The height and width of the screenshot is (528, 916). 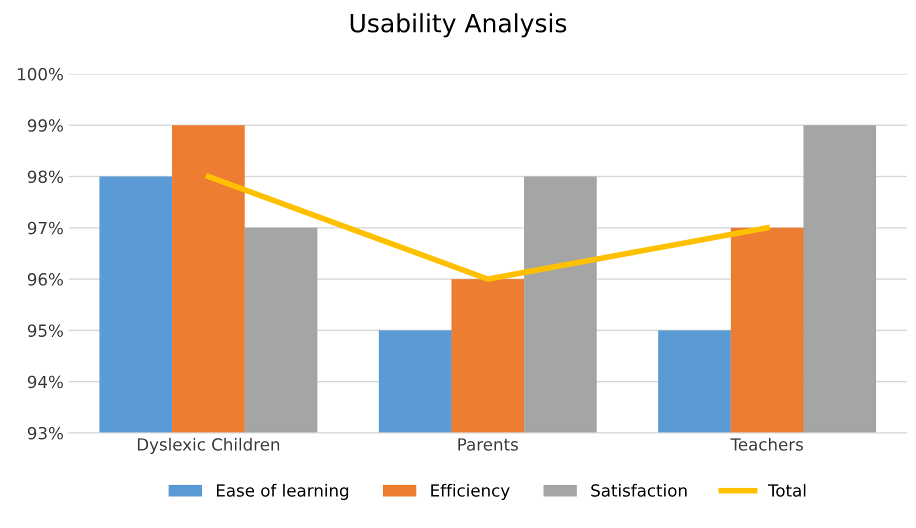 What do you see at coordinates (488, 444) in the screenshot?
I see `x-tick-label: Parents` at bounding box center [488, 444].